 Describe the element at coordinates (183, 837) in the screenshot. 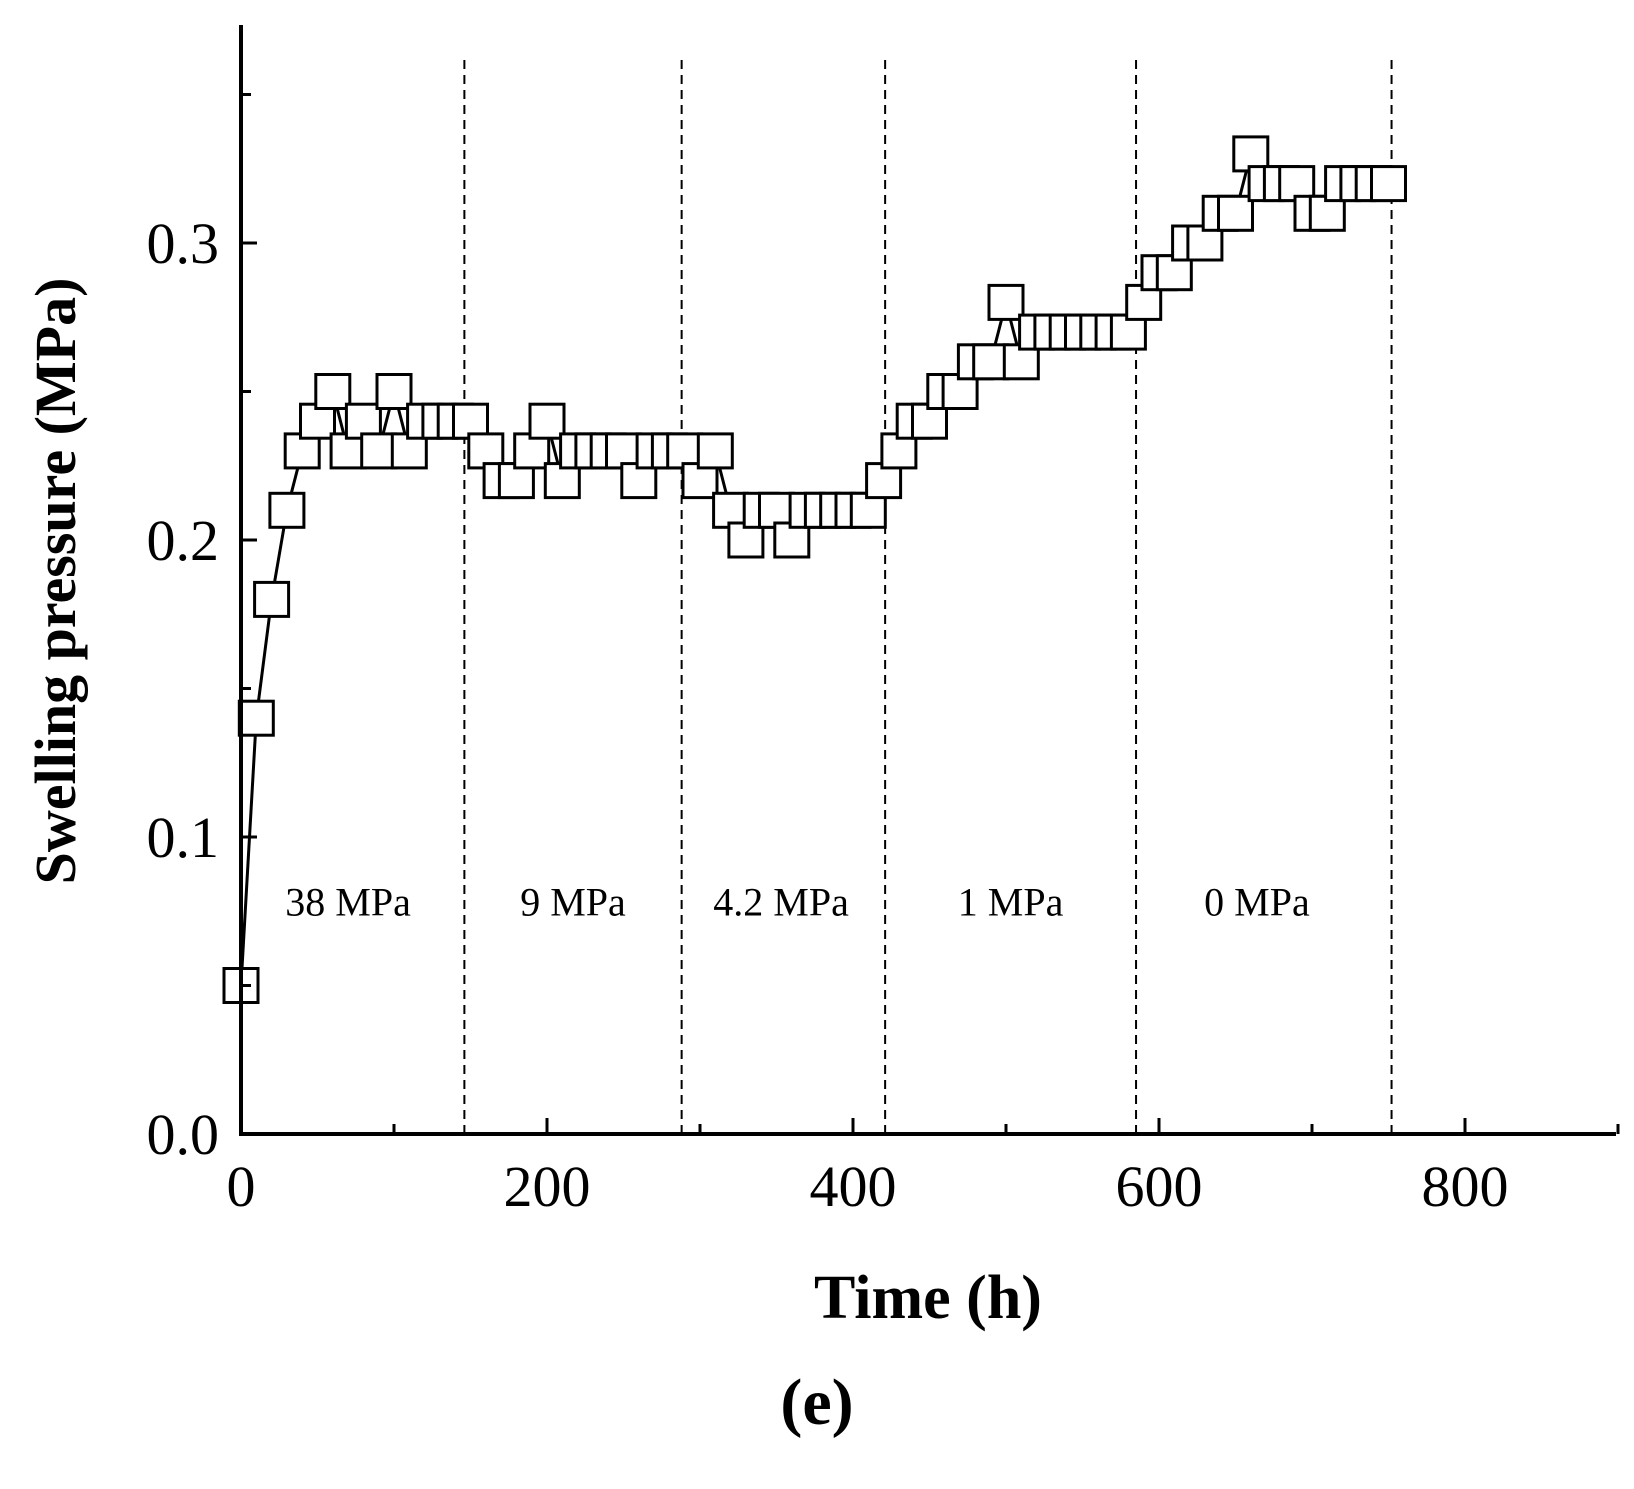

I see `y-tick-label: 0.1` at that location.